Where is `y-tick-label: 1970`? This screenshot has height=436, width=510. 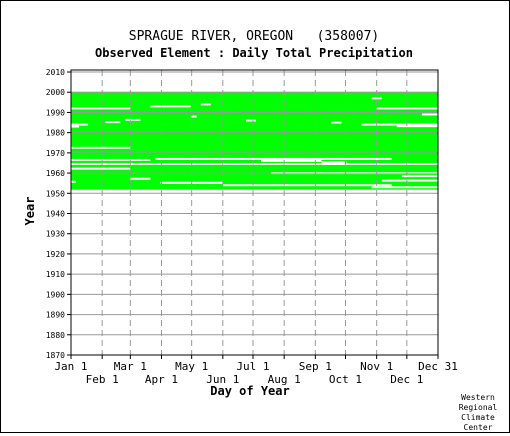
y-tick-label: 1970 is located at coordinates (55, 153).